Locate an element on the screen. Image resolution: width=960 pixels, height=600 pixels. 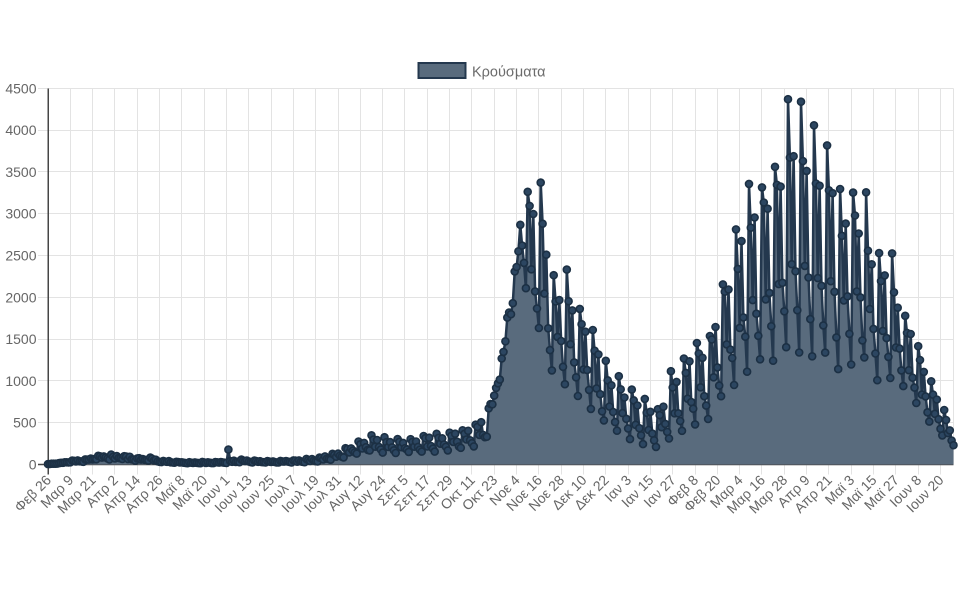
svg-text: 1000 is located at coordinates (20, 381).